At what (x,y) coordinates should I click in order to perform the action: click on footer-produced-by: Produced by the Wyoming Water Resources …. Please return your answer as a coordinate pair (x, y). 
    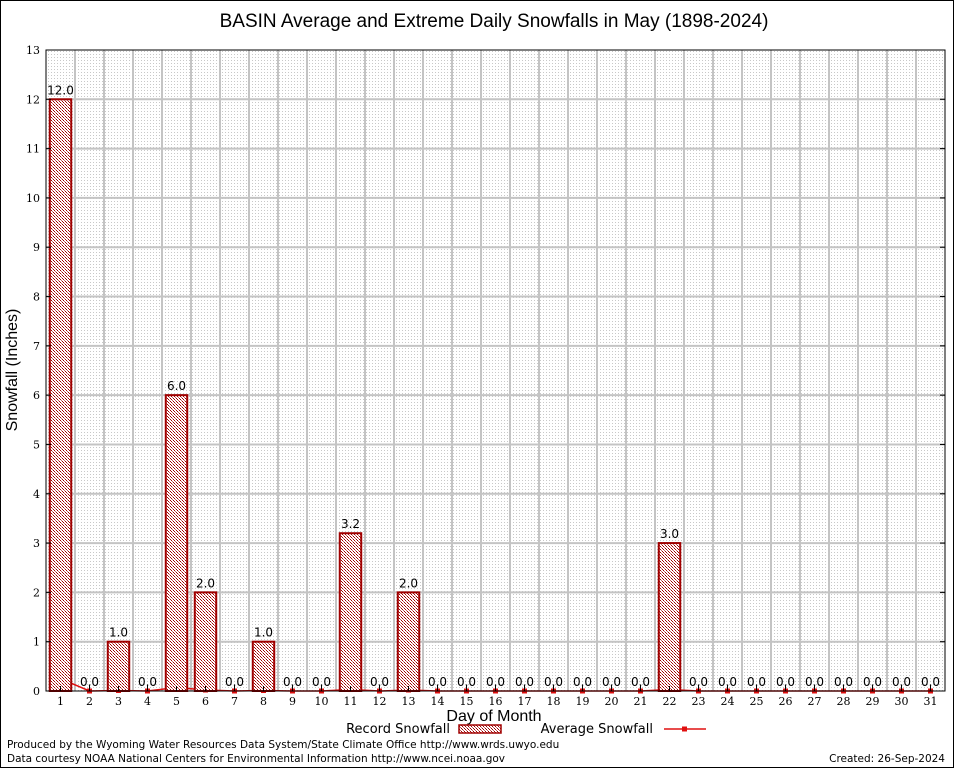
    Looking at the image, I should click on (283, 745).